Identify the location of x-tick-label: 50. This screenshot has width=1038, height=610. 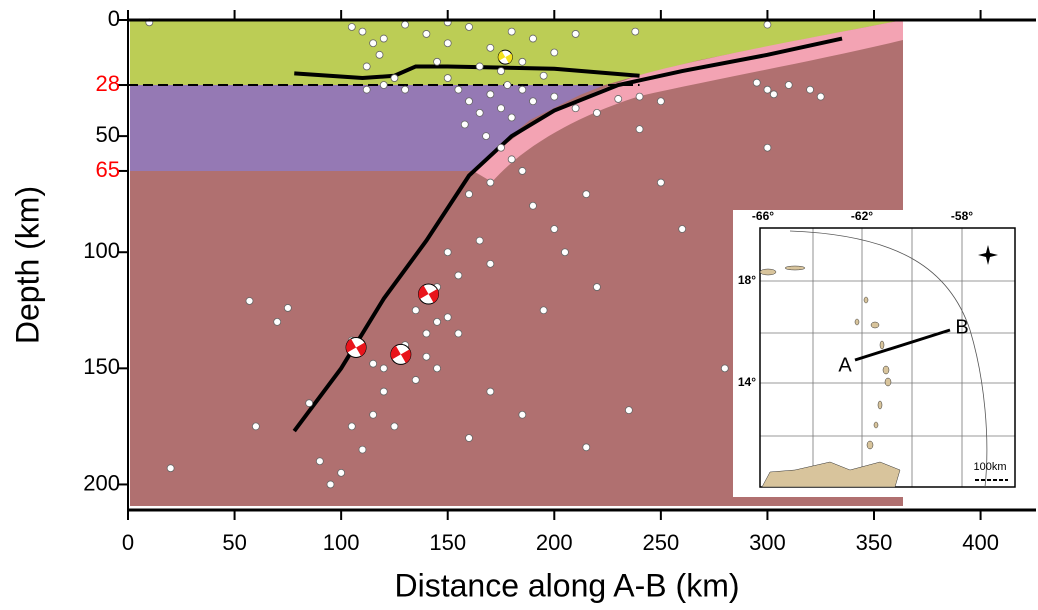
(234, 542).